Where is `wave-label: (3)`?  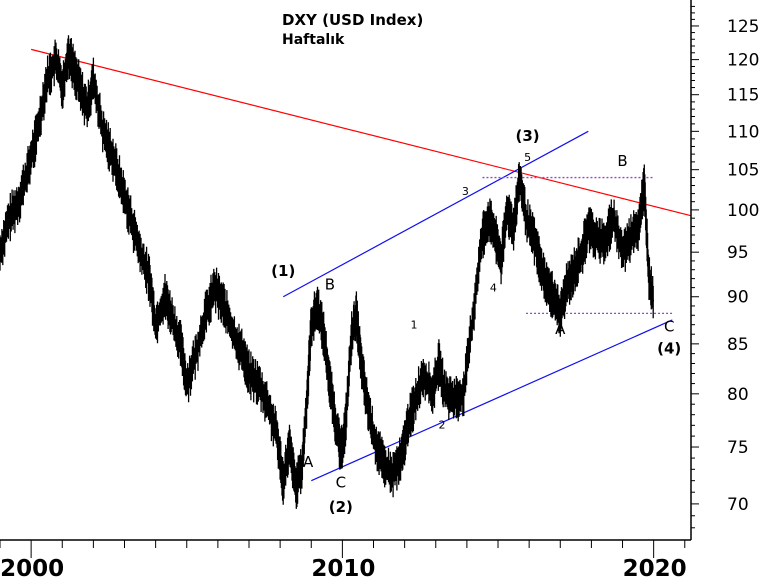 wave-label: (3) is located at coordinates (528, 136).